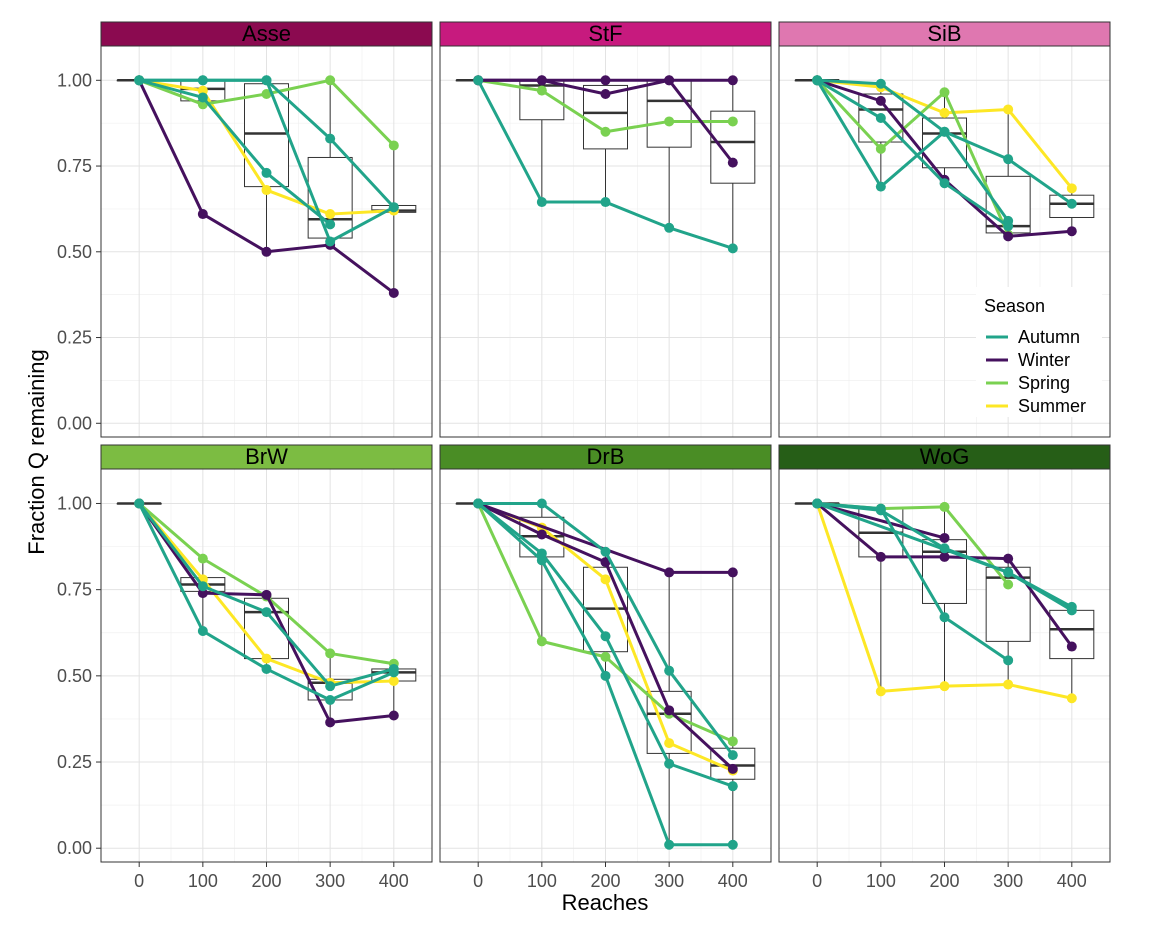 This screenshot has width=1156, height=932. I want to click on y-tick-label: 1.00, so click(74, 80).